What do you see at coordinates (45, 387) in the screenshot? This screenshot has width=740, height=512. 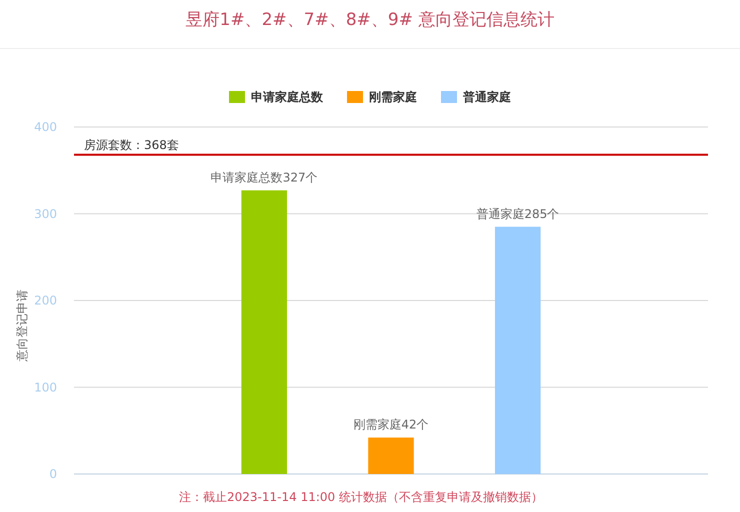 I see `y-tick-label: 100` at bounding box center [45, 387].